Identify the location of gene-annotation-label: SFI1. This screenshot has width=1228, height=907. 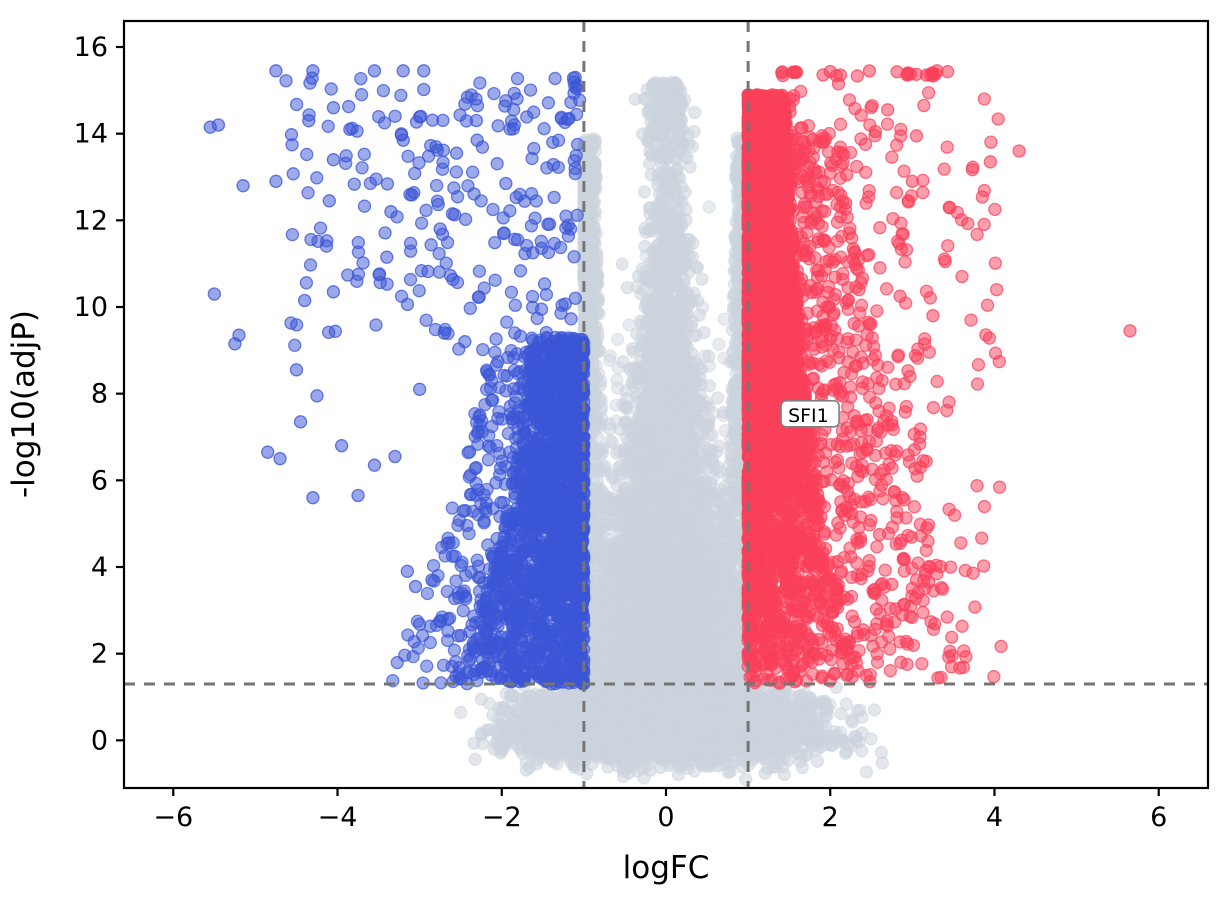
(808, 416).